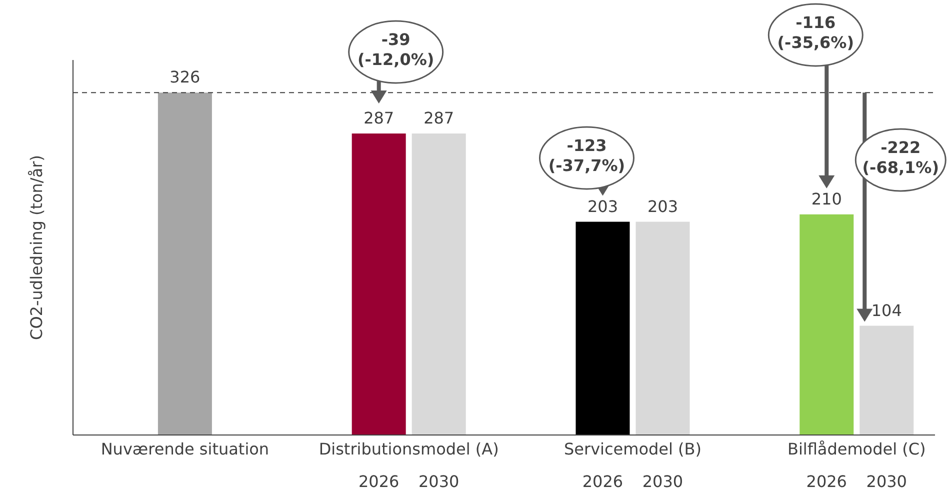  Describe the element at coordinates (886, 310) in the screenshot. I see `data-label: 104` at that location.